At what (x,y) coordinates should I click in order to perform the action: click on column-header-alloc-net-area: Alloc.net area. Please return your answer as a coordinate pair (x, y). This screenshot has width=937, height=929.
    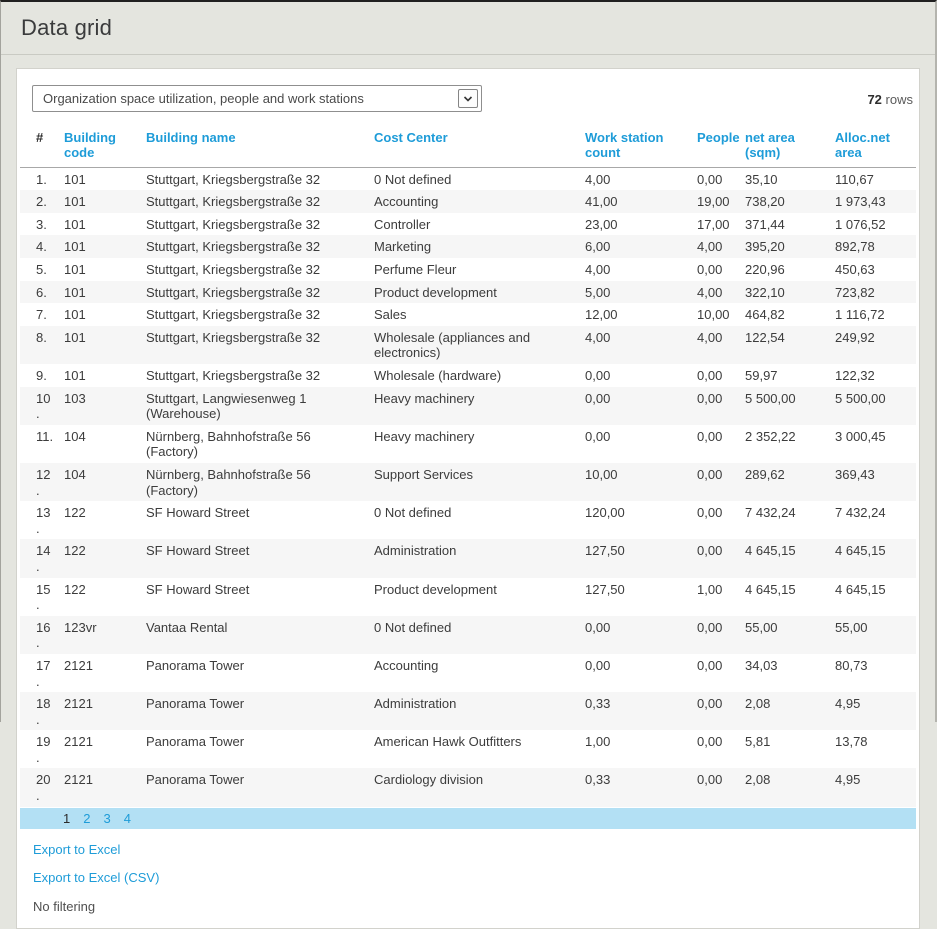
    Looking at the image, I should click on (873, 148).